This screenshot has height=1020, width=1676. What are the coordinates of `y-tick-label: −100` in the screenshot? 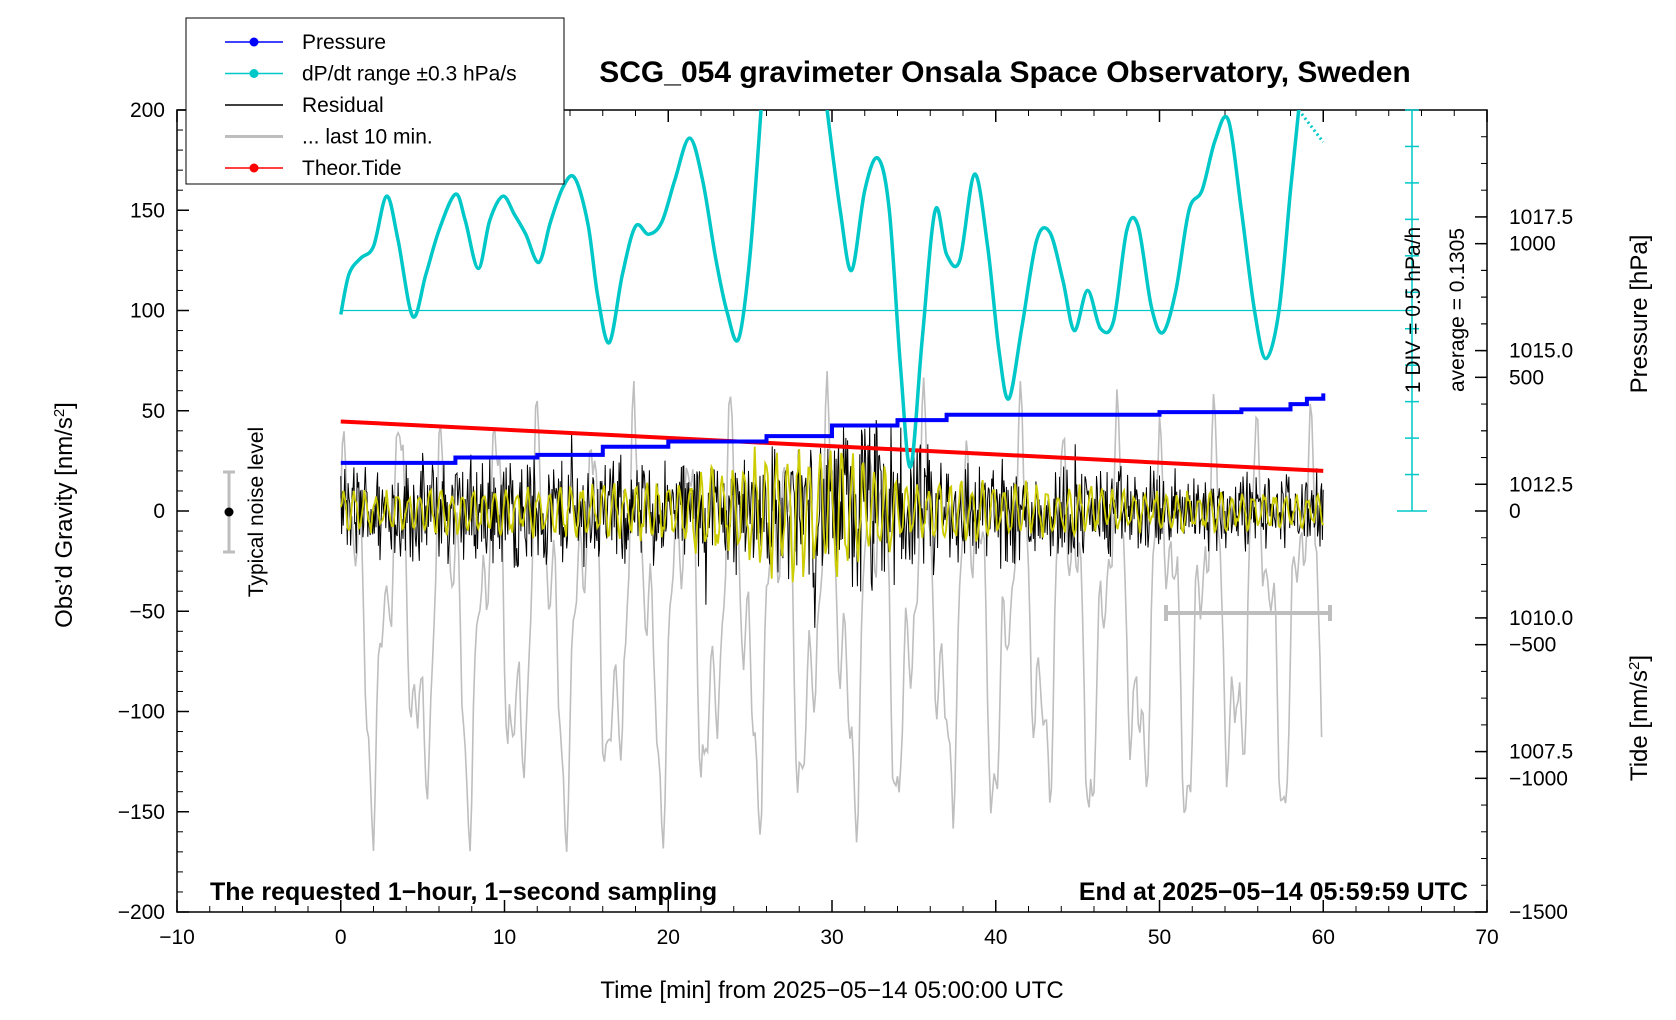 It's located at (141, 712).